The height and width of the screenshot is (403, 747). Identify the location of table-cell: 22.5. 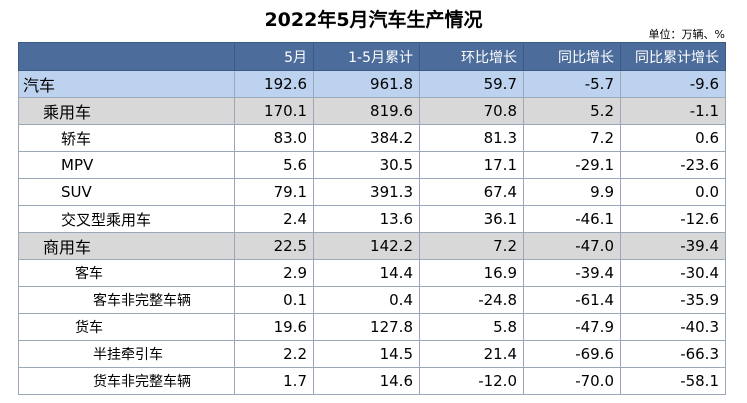
(274, 246).